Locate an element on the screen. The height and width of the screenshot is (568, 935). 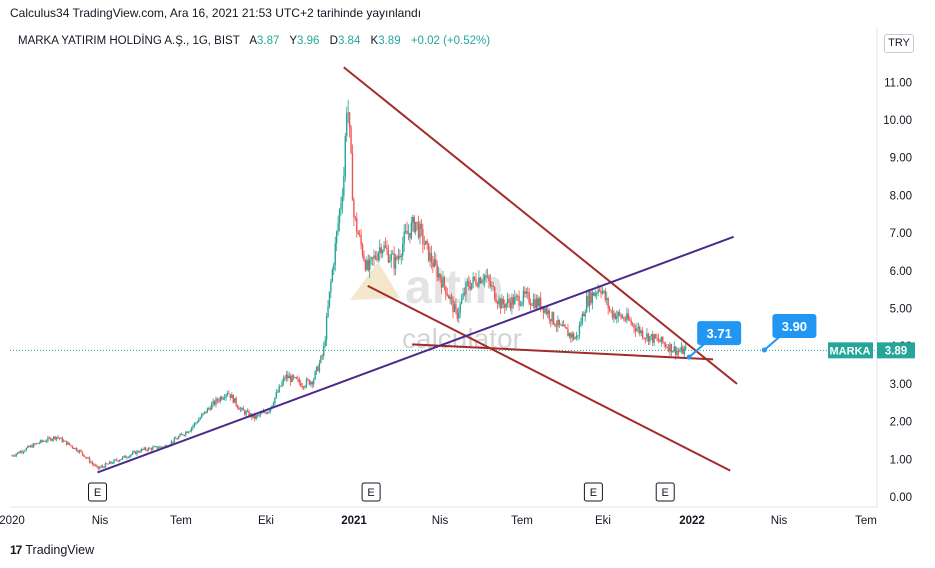
callout-label: 3.71 is located at coordinates (719, 333).